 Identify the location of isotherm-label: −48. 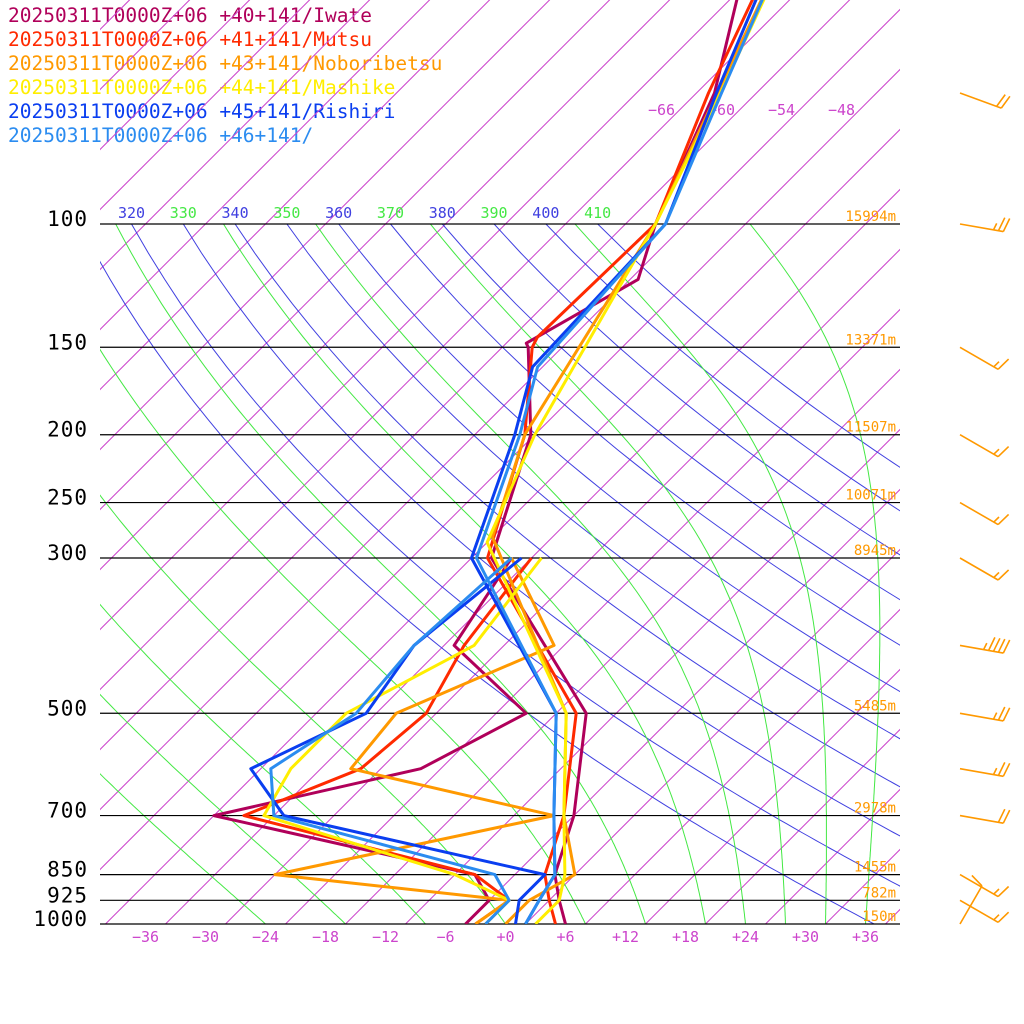
(841, 110).